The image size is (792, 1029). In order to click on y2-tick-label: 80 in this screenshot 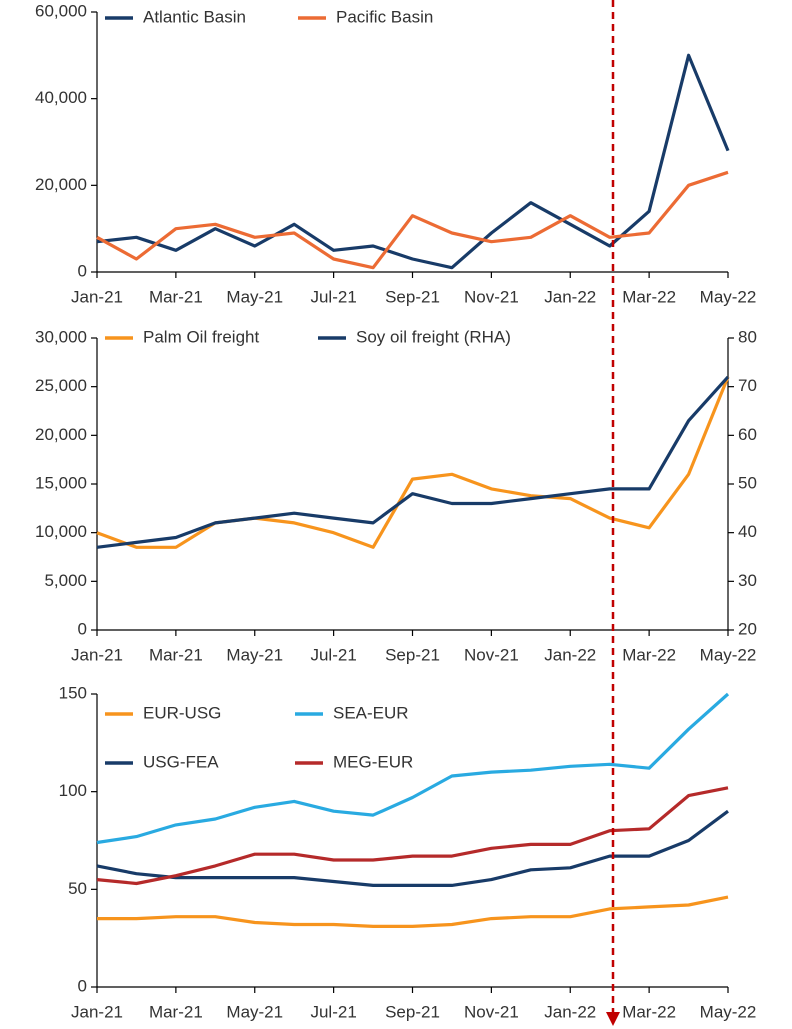, I will do `click(747, 336)`.